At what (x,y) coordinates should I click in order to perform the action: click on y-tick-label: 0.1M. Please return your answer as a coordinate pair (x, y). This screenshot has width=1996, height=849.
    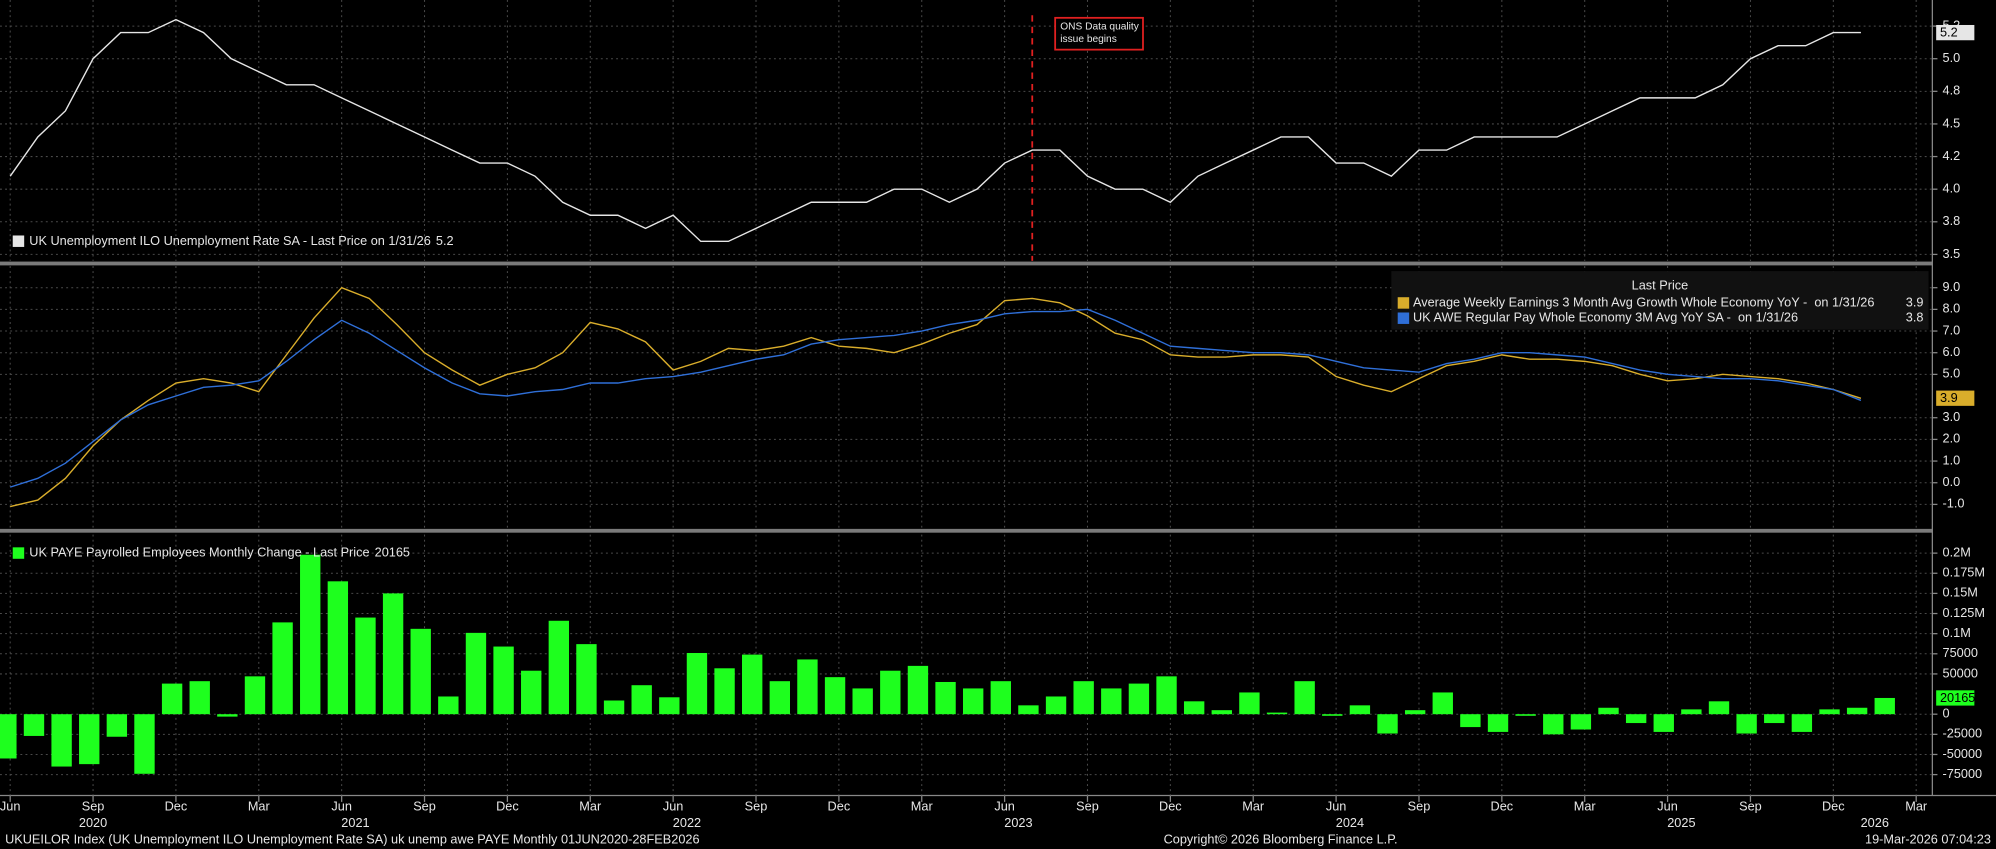
    Looking at the image, I should click on (1957, 632).